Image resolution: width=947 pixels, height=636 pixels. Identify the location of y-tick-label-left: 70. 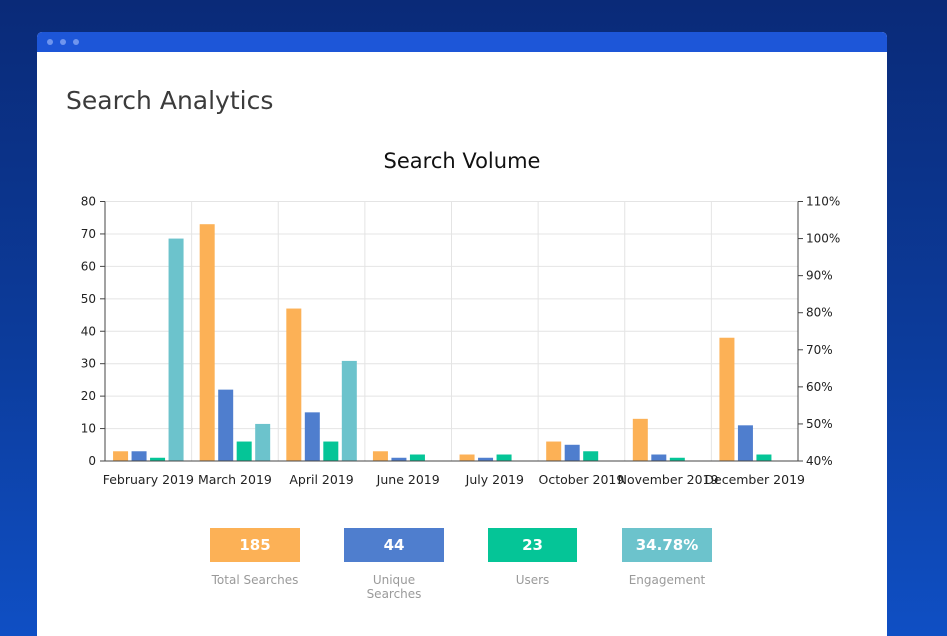
(88, 234).